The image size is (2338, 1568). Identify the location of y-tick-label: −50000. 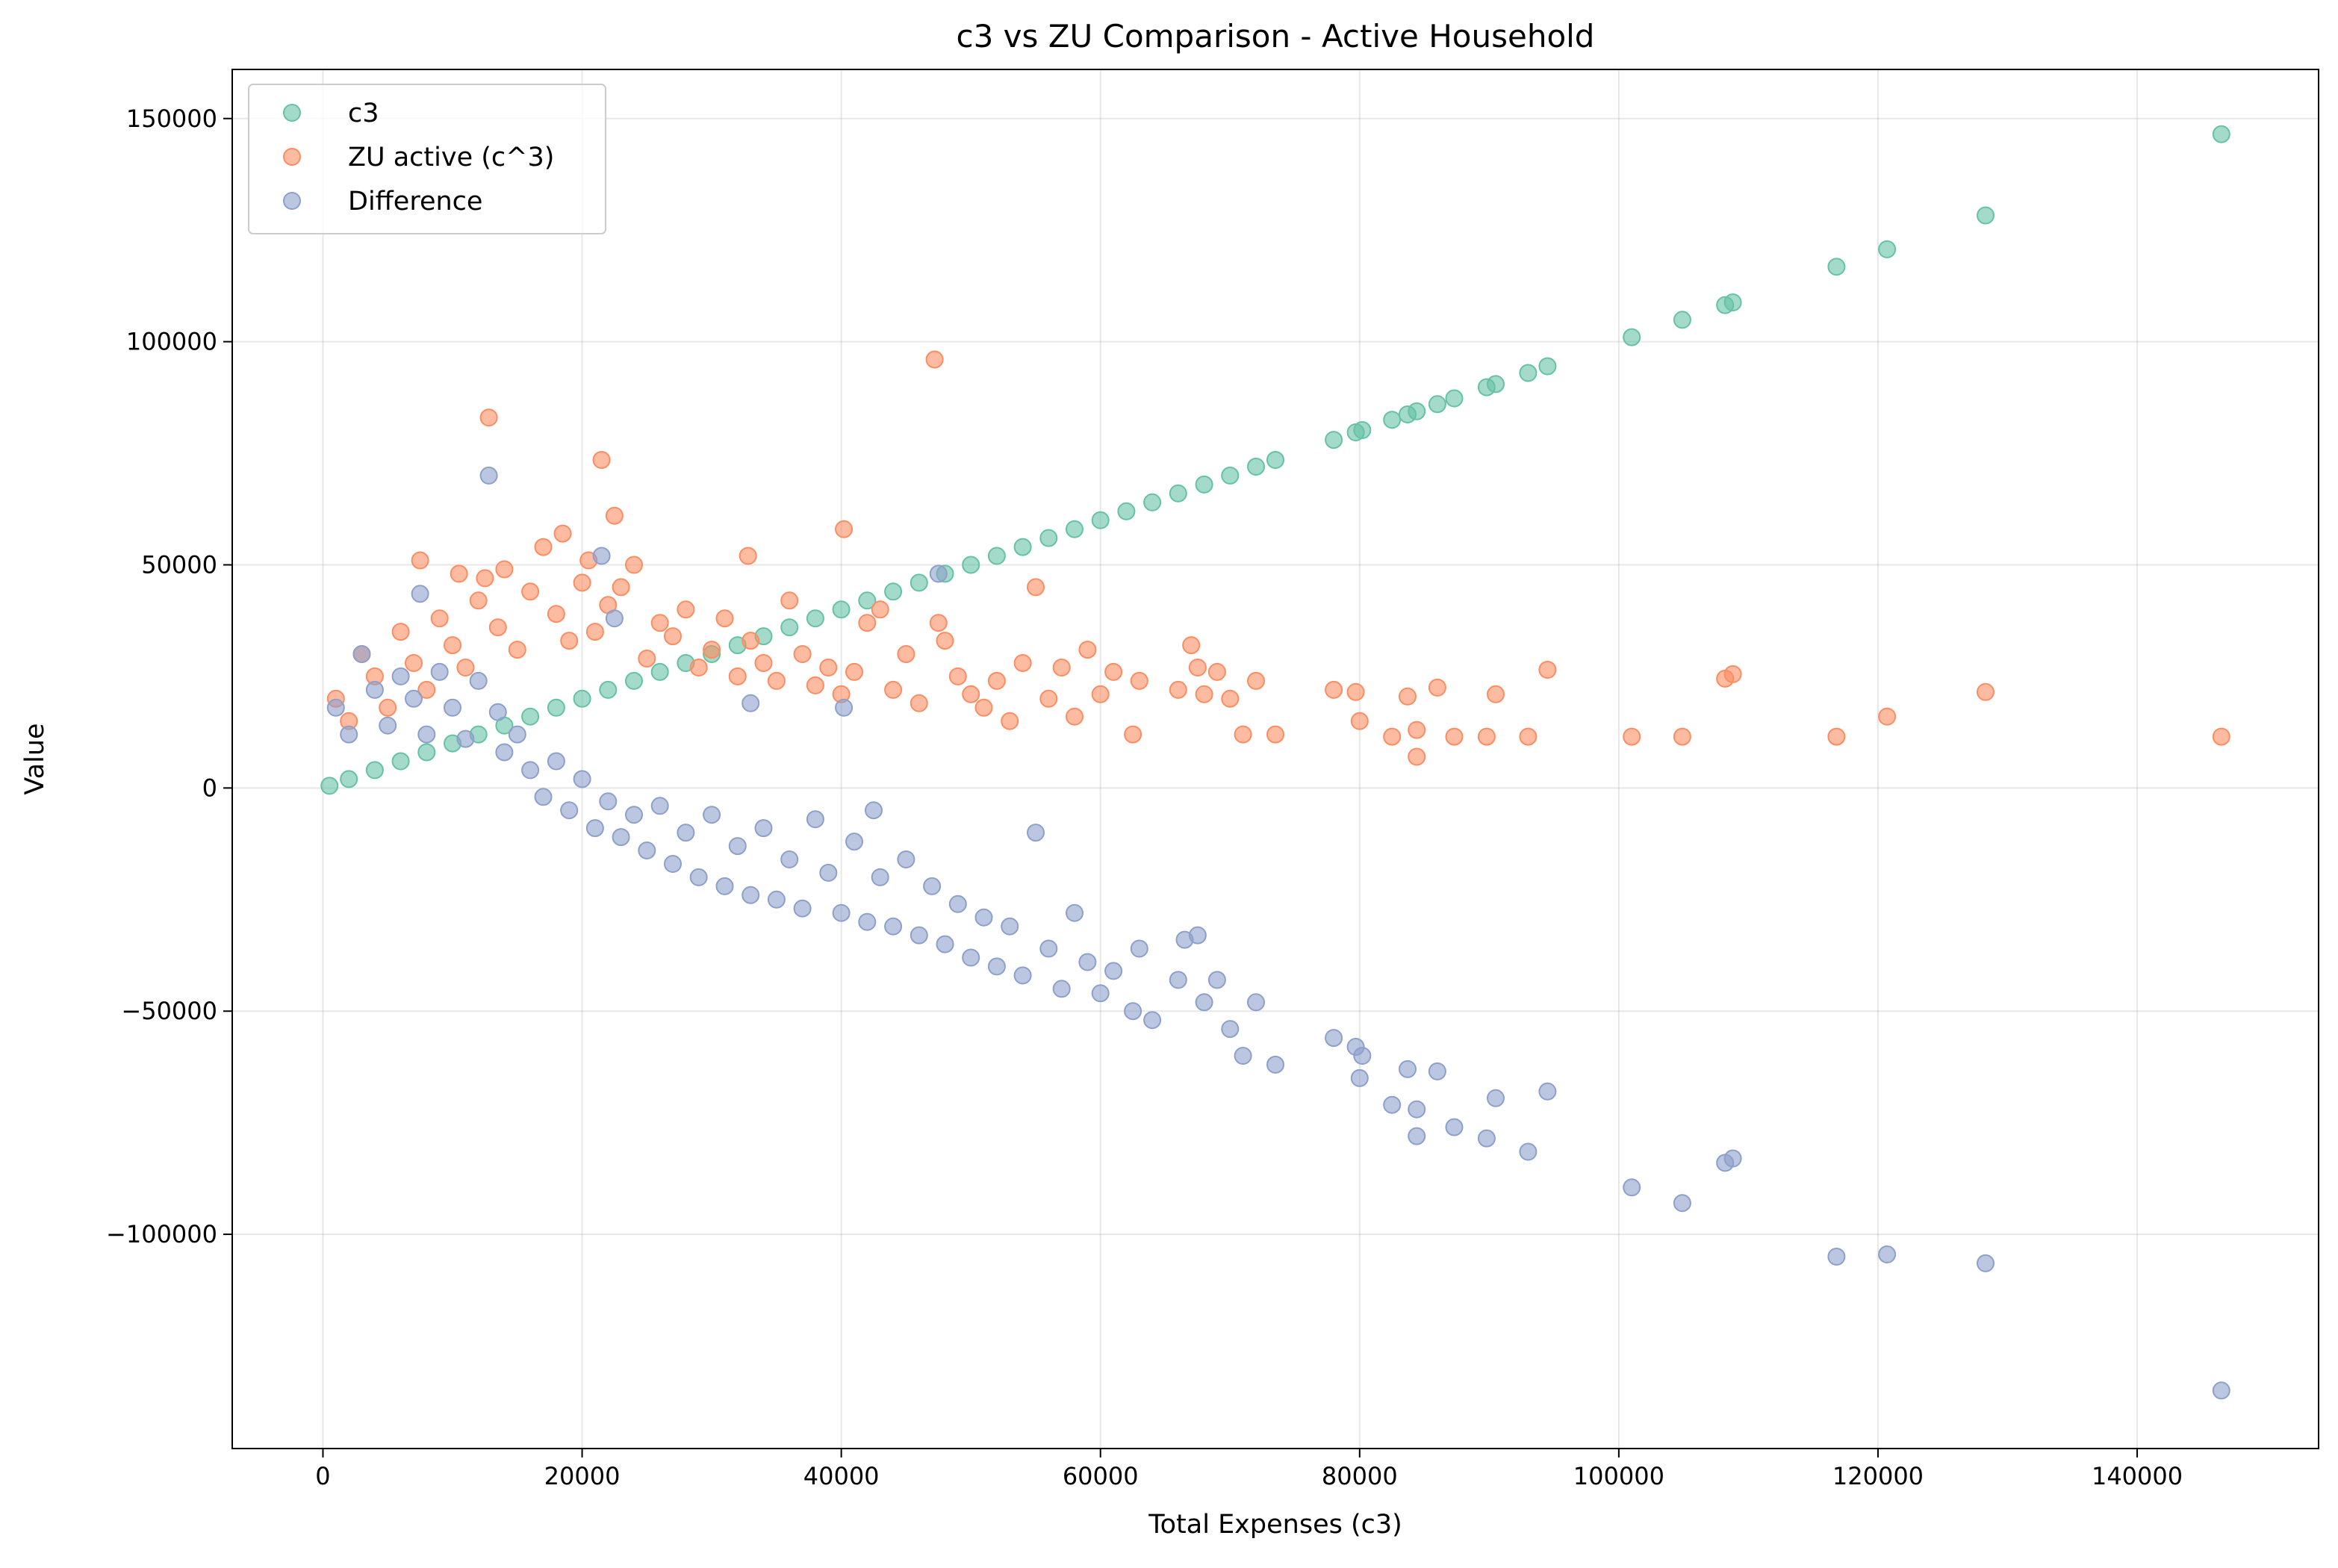
(169, 1011).